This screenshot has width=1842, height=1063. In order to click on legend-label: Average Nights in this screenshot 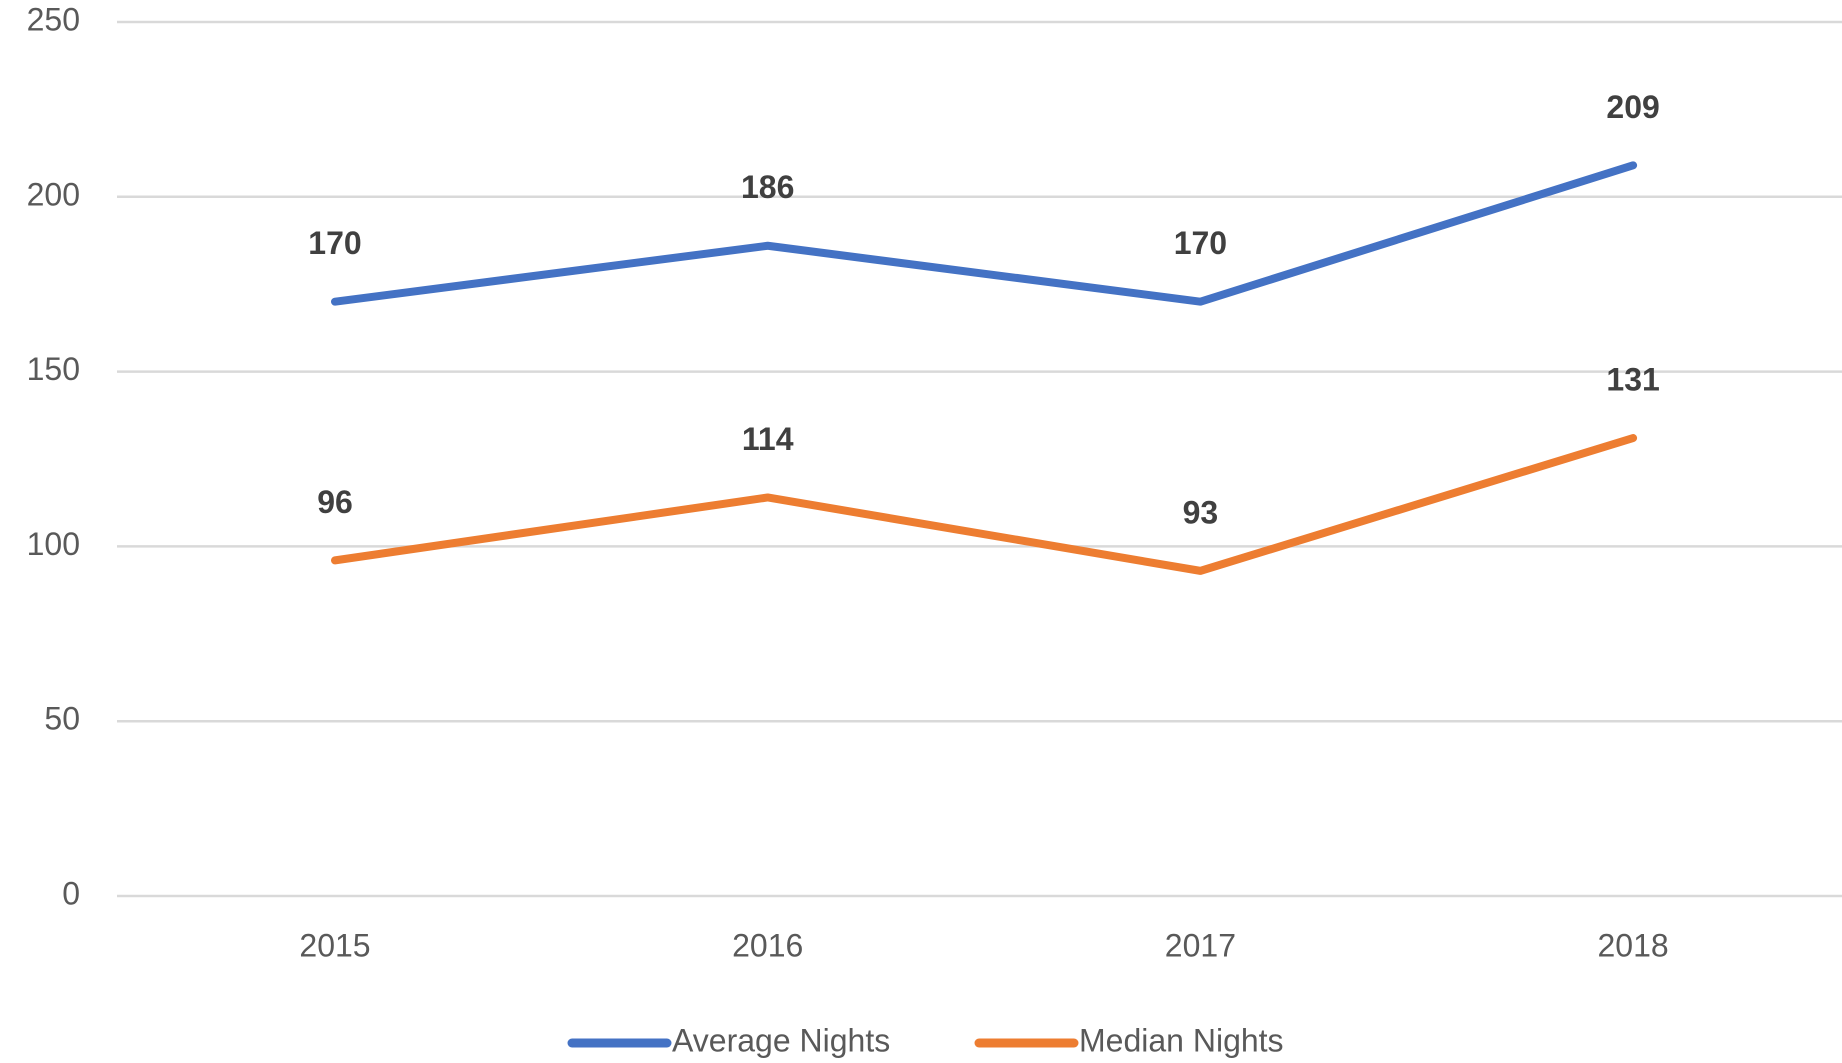, I will do `click(781, 1040)`.